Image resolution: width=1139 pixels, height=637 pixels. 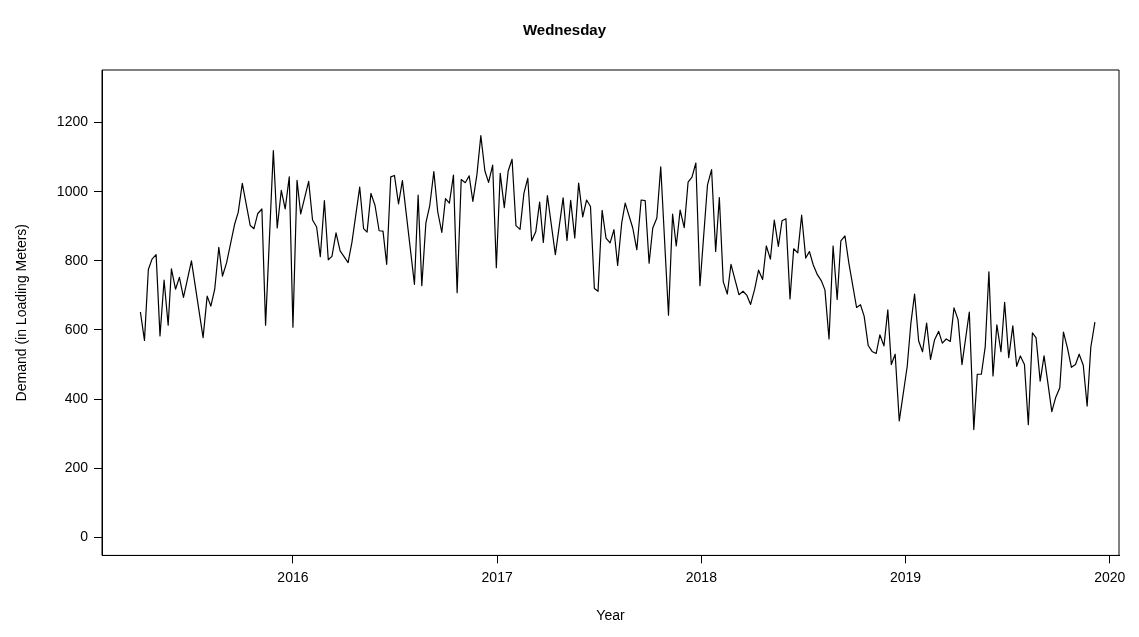 What do you see at coordinates (76, 259) in the screenshot?
I see `y-tick-label: 800` at bounding box center [76, 259].